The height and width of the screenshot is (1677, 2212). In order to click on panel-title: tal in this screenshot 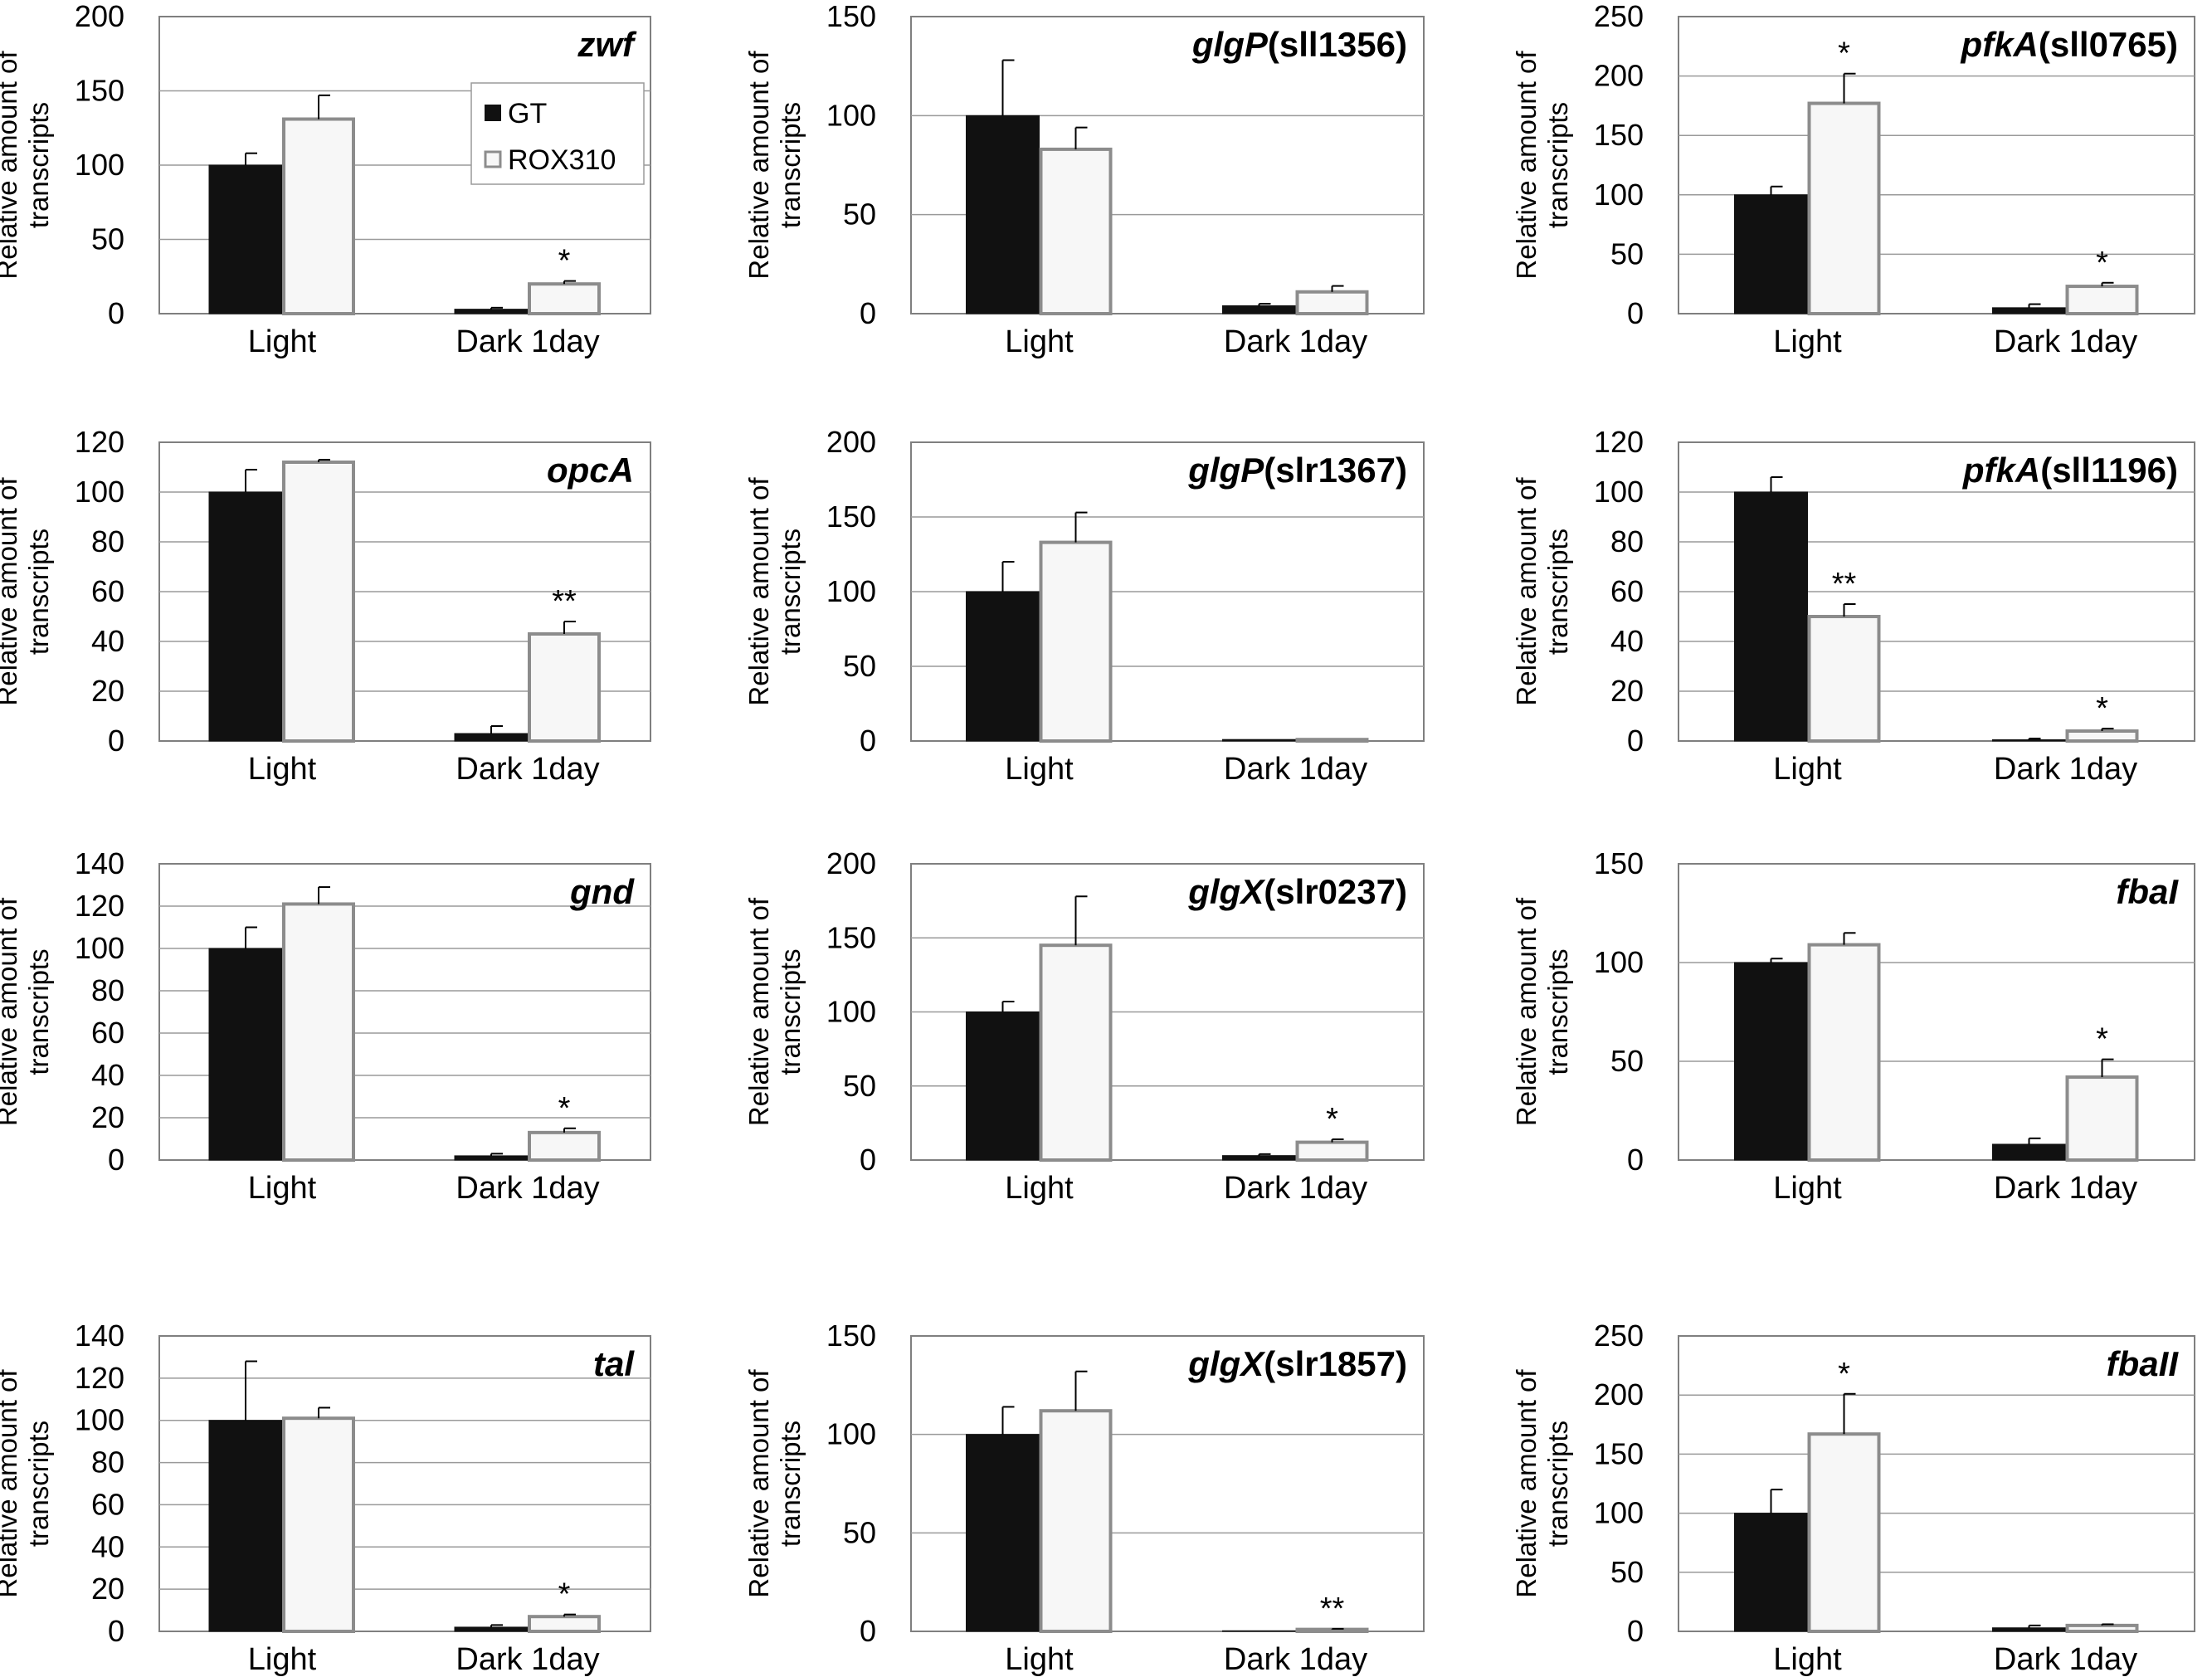, I will do `click(614, 1363)`.